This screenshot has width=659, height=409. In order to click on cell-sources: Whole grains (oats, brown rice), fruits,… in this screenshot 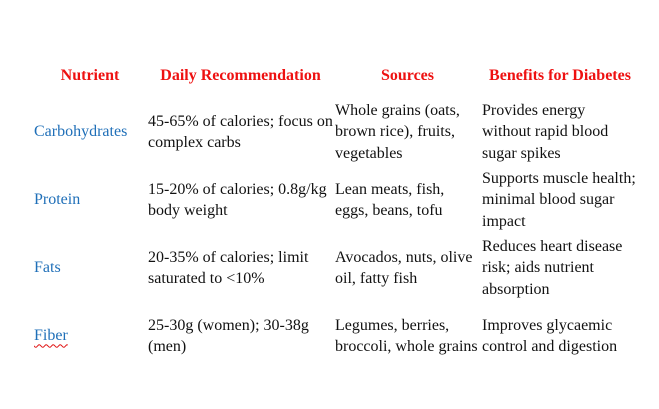, I will do `click(397, 131)`.